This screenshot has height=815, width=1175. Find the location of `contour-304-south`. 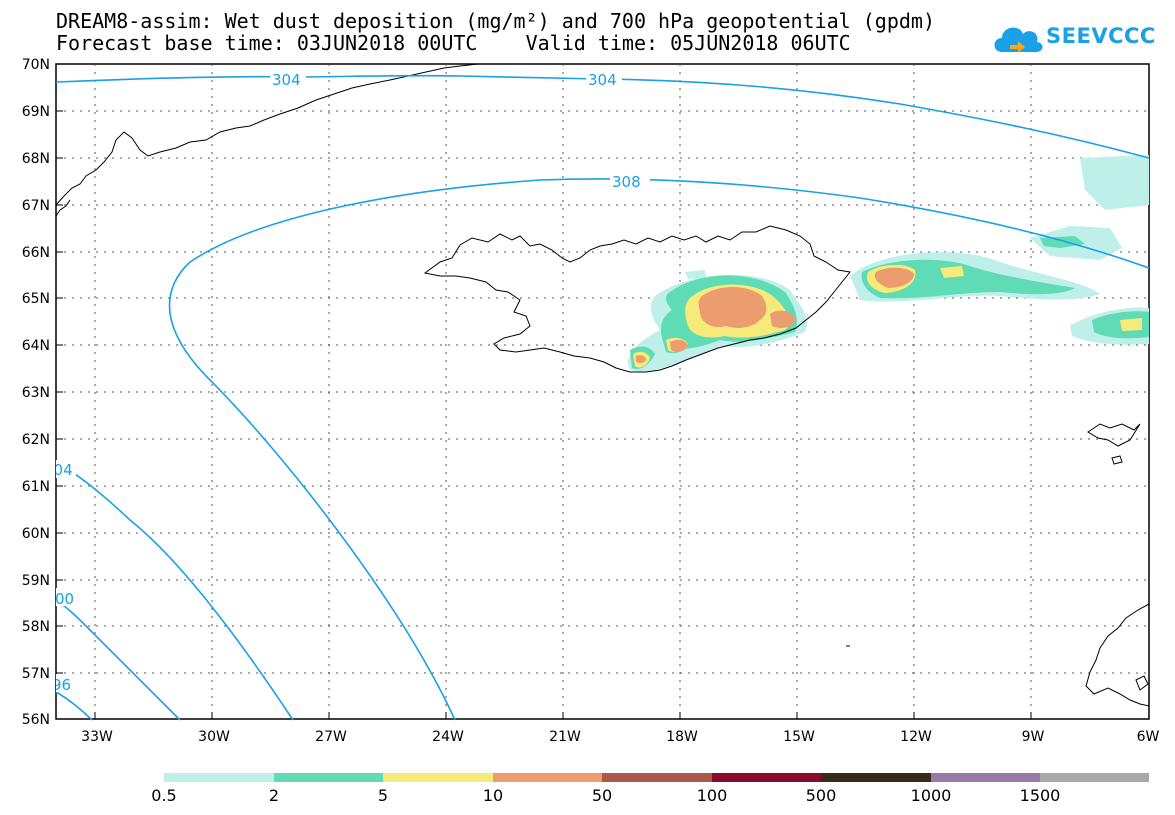

contour-304-south is located at coordinates (174, 591).